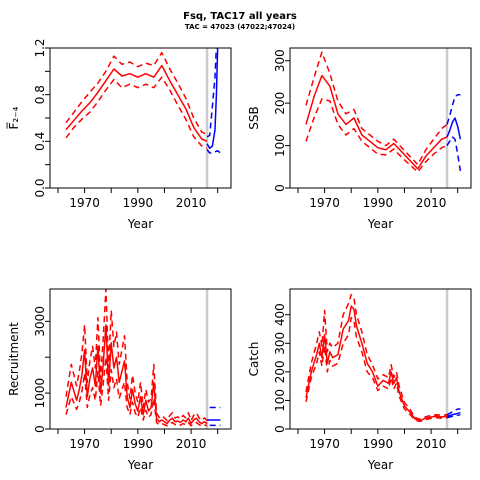  What do you see at coordinates (40, 393) in the screenshot?
I see `y-tick-label: 1000` at bounding box center [40, 393].